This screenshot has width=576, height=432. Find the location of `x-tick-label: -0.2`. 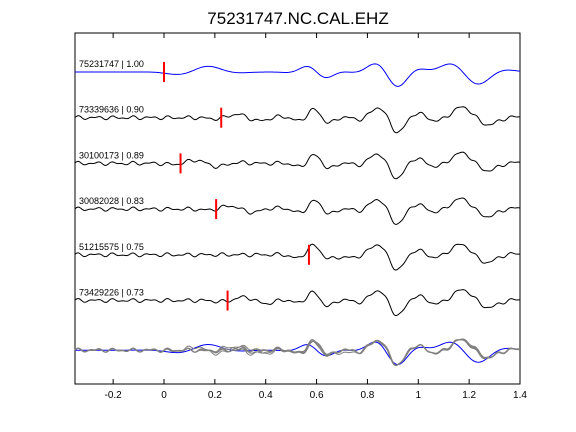

x-tick-label: -0.2 is located at coordinates (114, 395).